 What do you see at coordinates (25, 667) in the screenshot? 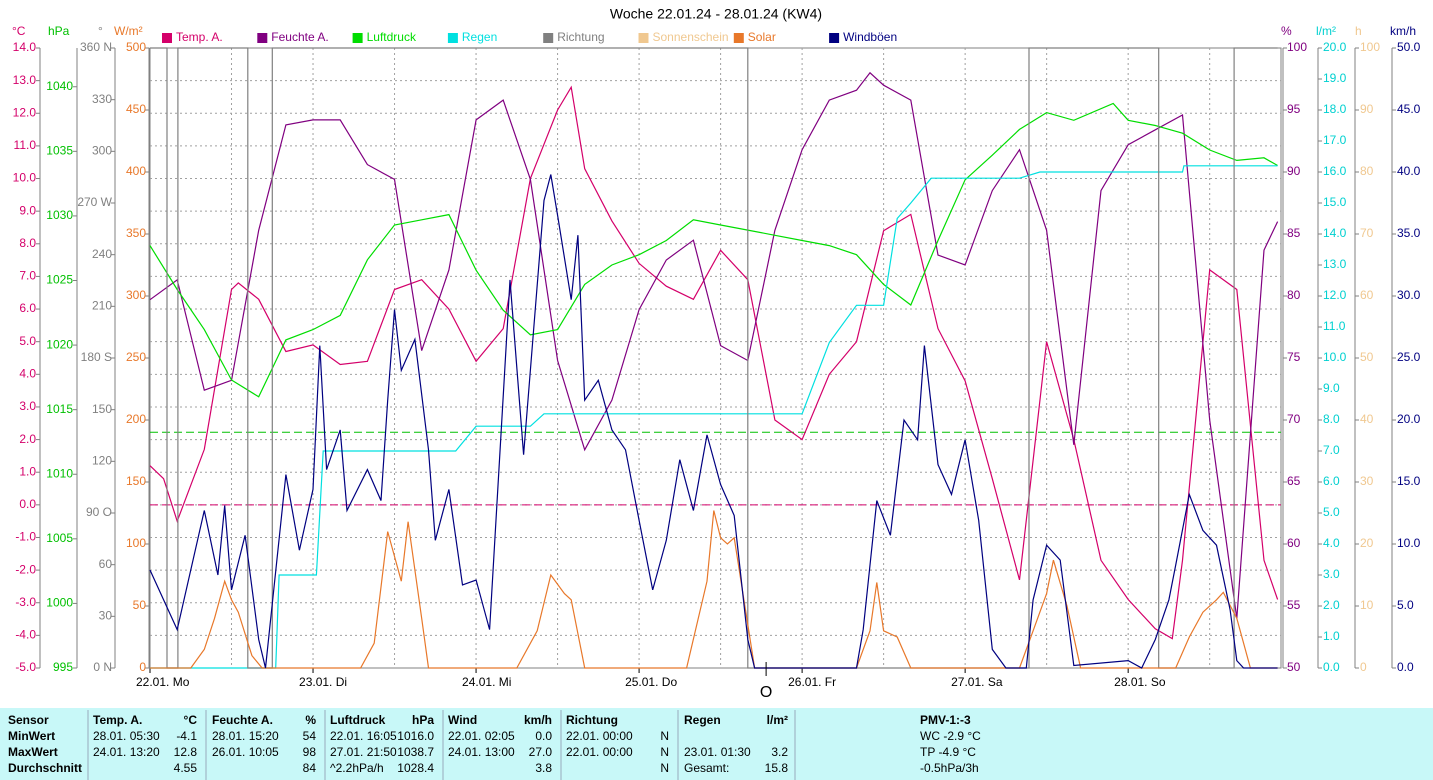
I see `y-tick-label: -5.0` at bounding box center [25, 667].